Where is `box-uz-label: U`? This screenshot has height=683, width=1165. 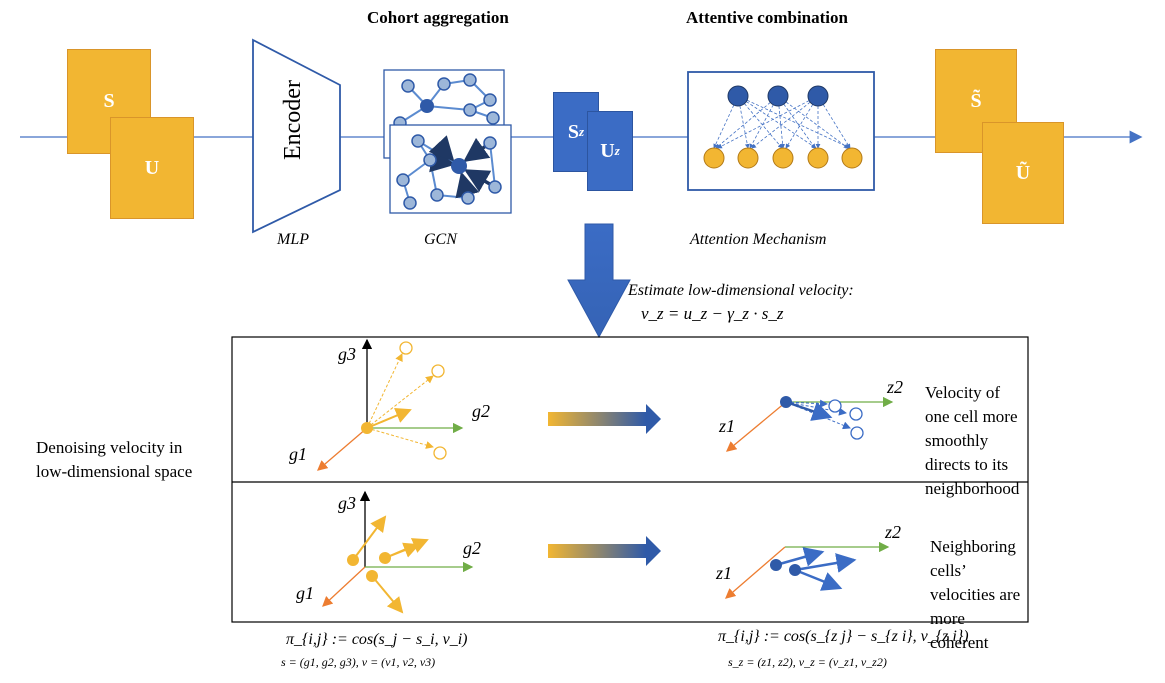
box-uz-label: U is located at coordinates (607, 150).